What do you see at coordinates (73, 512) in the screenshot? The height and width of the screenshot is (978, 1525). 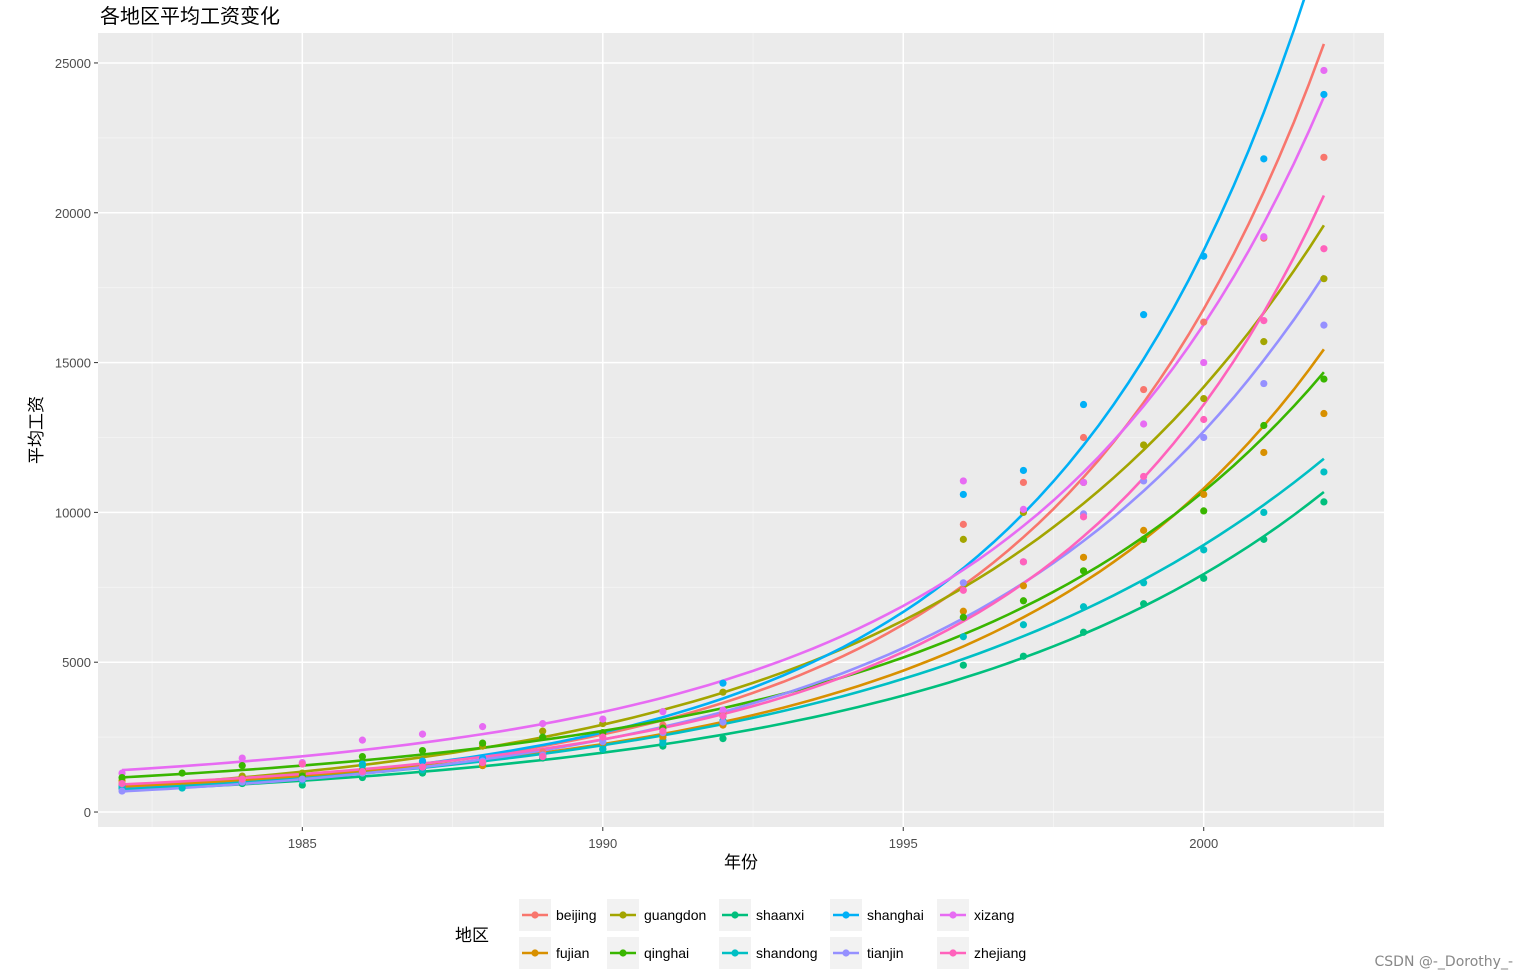 I see `y-tick-label: 10000` at bounding box center [73, 512].